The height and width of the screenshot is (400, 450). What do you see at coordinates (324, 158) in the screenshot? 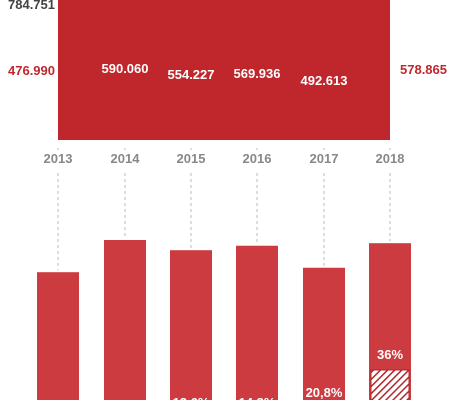
I see `year-tick-label: 2017` at bounding box center [324, 158].